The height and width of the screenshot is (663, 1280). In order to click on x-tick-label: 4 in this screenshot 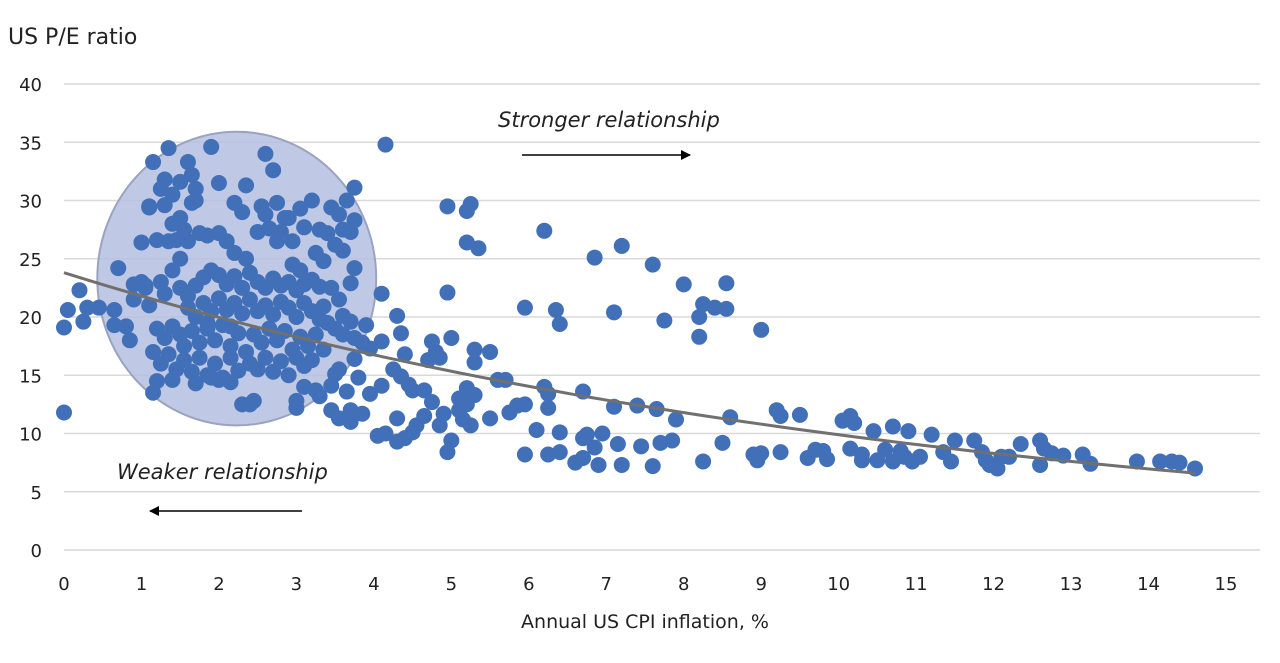, I will do `click(373, 584)`.